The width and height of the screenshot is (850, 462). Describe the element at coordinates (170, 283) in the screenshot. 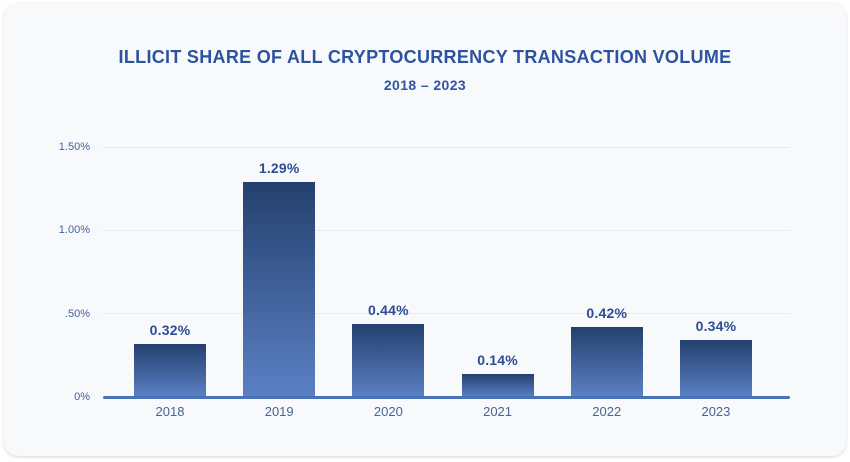

I see `bar-group: 0.32% 2018` at that location.